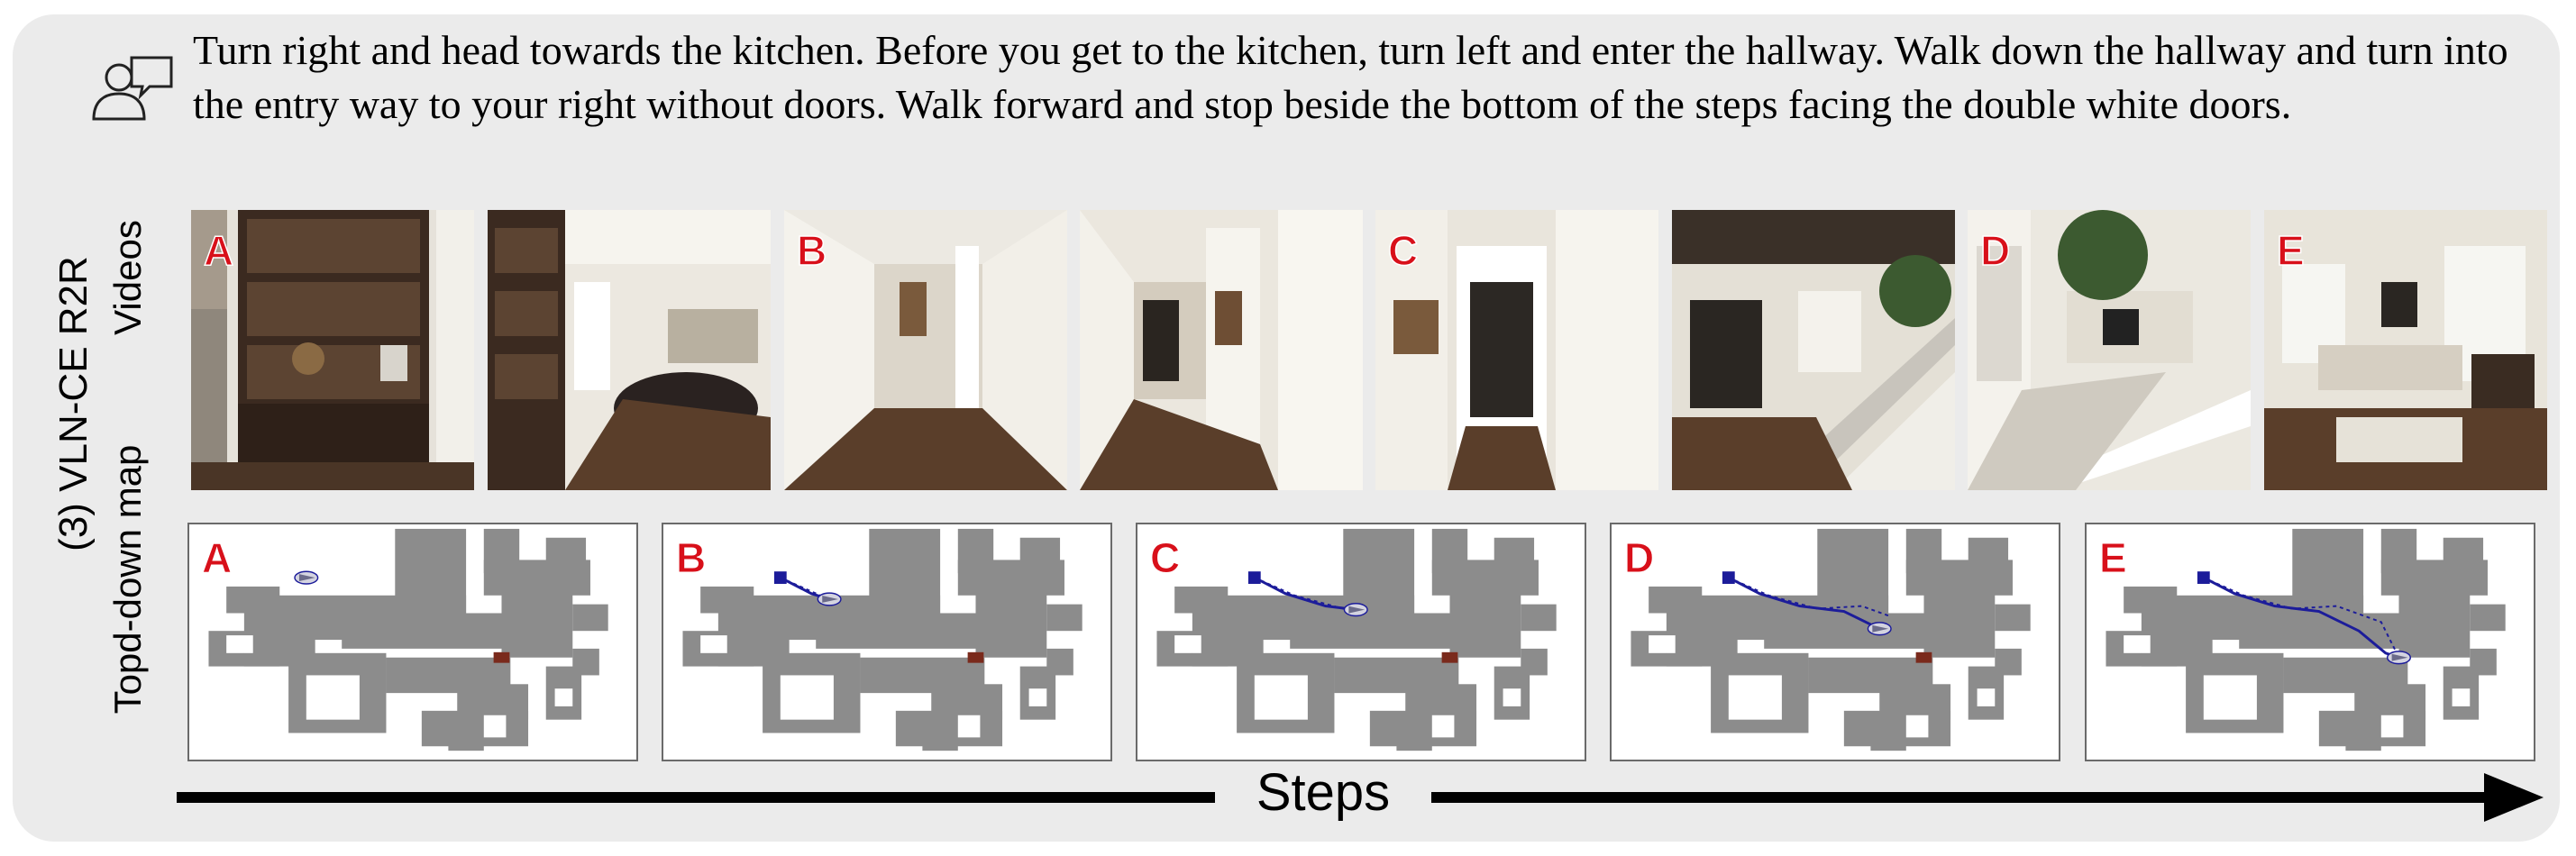  What do you see at coordinates (1403, 251) in the screenshot?
I see `frame-letter: C` at bounding box center [1403, 251].